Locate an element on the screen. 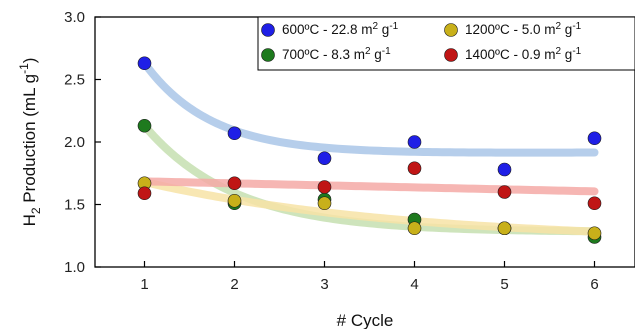 The width and height of the screenshot is (635, 329). y-tick-label: 1.0 is located at coordinates (74, 267).